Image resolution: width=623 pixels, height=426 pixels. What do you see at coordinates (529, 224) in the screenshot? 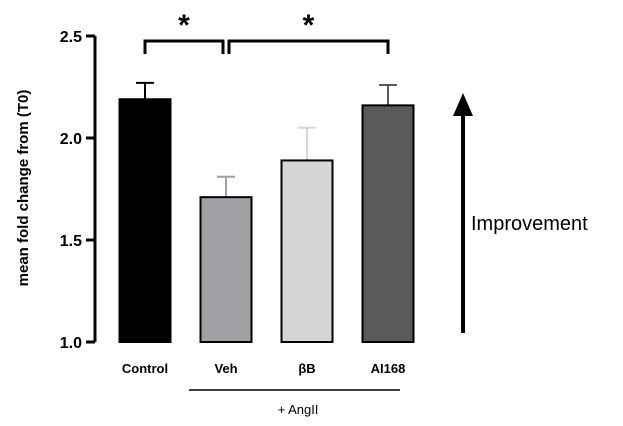
I see `improvement-label: Improvement` at bounding box center [529, 224].